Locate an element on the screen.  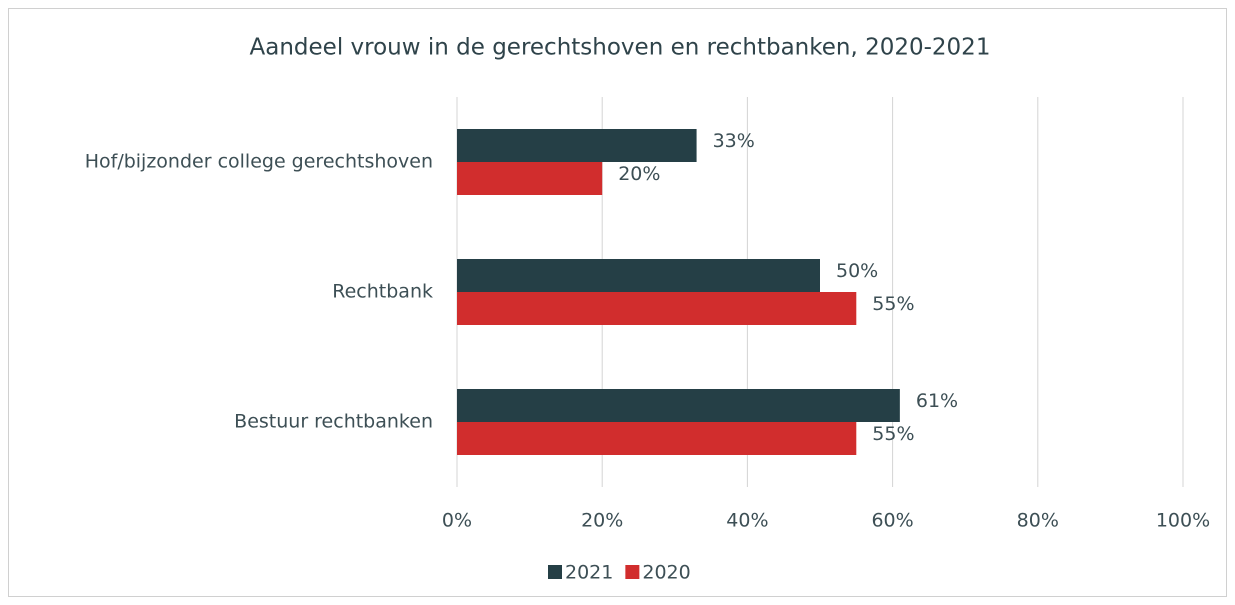
data-label: 33% is located at coordinates (734, 141).